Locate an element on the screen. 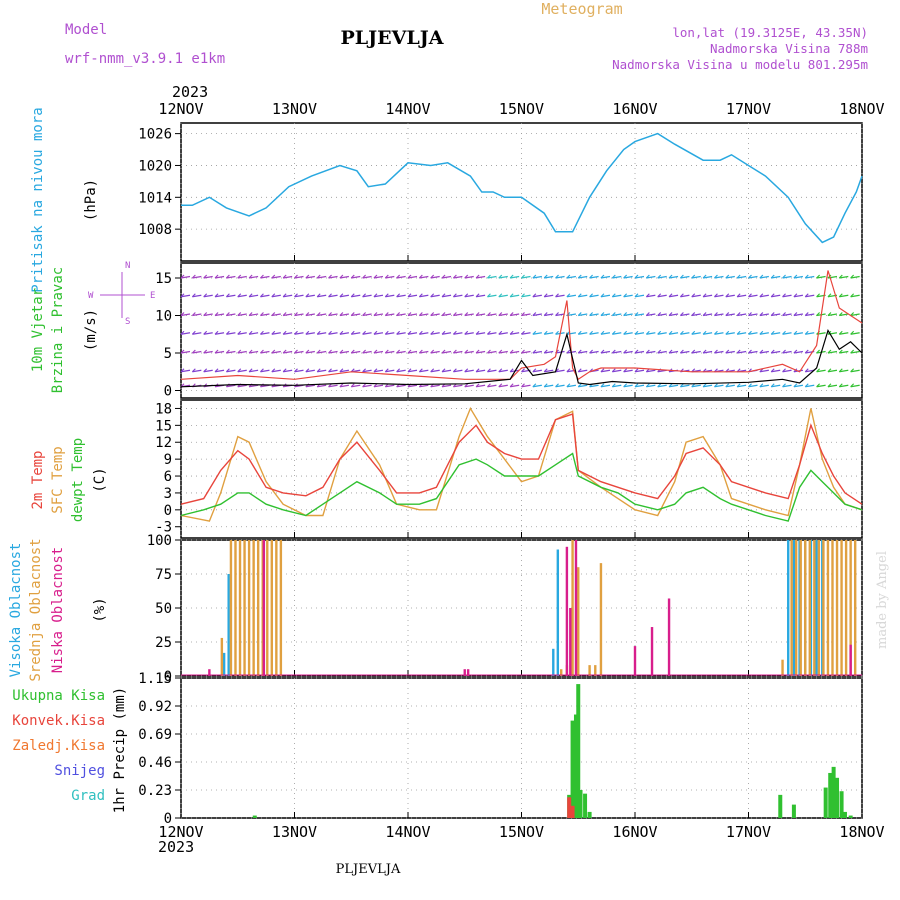 The image size is (900, 900). x-tick-label-top: 14NOV is located at coordinates (407, 109).